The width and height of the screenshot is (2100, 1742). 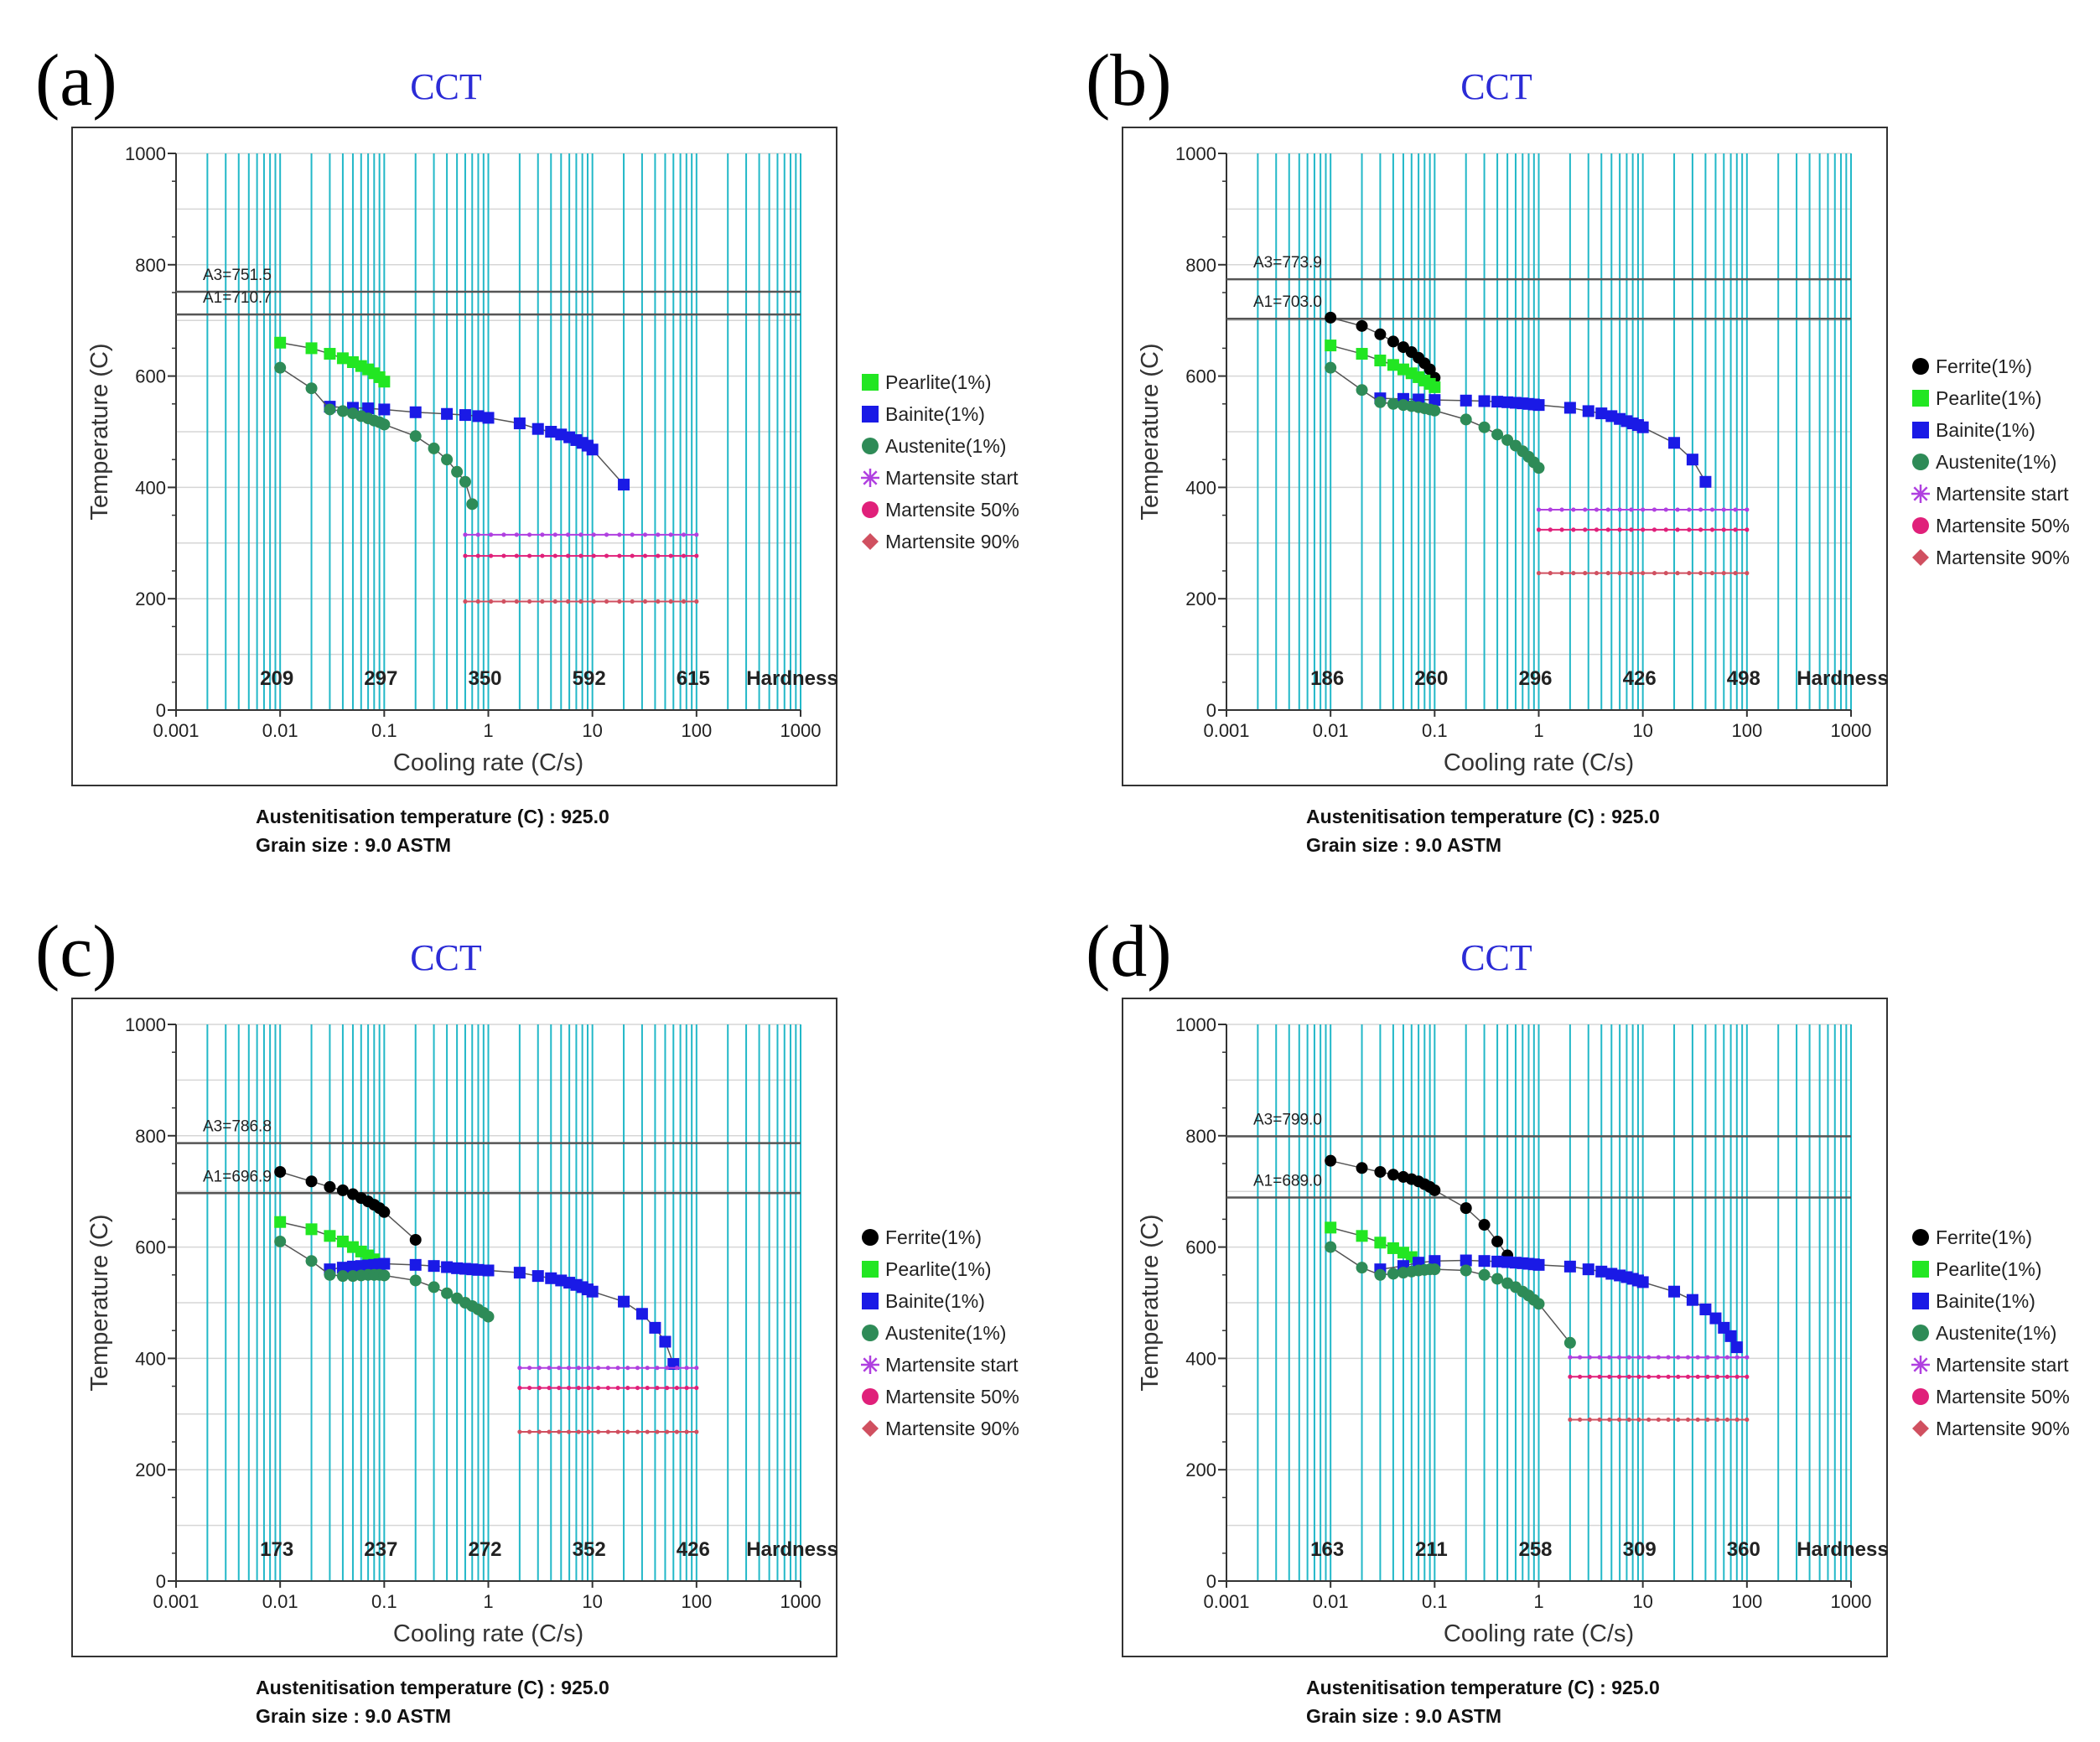 What do you see at coordinates (150, 599) in the screenshot?
I see `y-tick-label: 200` at bounding box center [150, 599].